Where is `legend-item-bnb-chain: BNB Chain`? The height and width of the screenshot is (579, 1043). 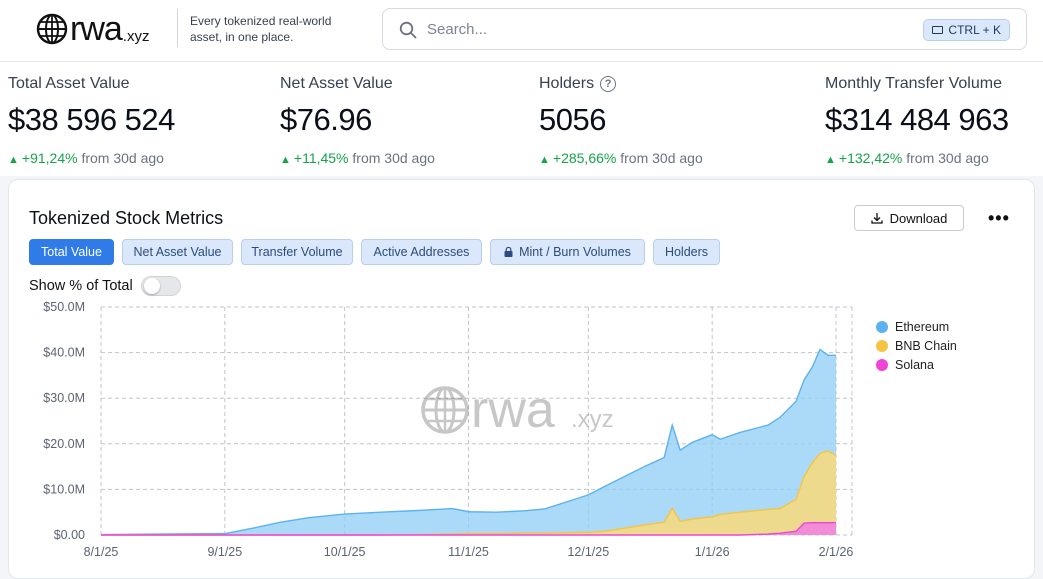 legend-item-bnb-chain: BNB Chain is located at coordinates (916, 345).